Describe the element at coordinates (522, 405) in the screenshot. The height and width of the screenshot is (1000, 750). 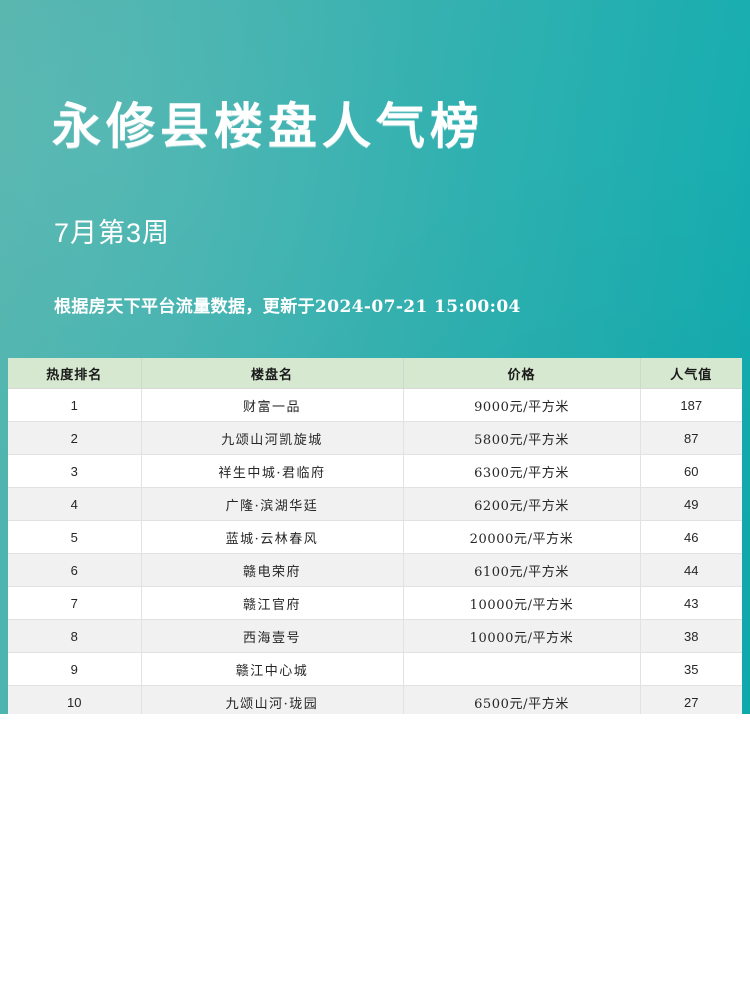
I see `cell-price: 9000元/平方米` at that location.